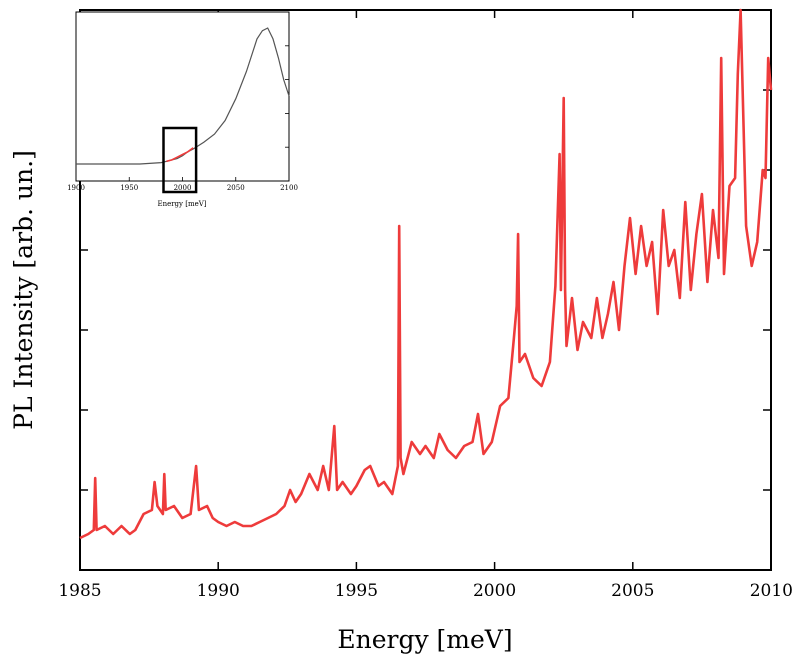 Image resolution: width=798 pixels, height=657 pixels. I want to click on inset-plot: 1900 1950 2000 2050 2100 Energy [meV], so click(182, 109).